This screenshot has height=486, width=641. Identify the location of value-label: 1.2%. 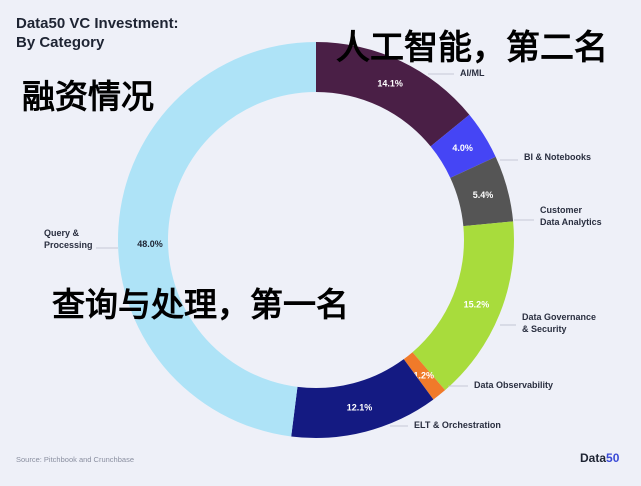
(423, 375).